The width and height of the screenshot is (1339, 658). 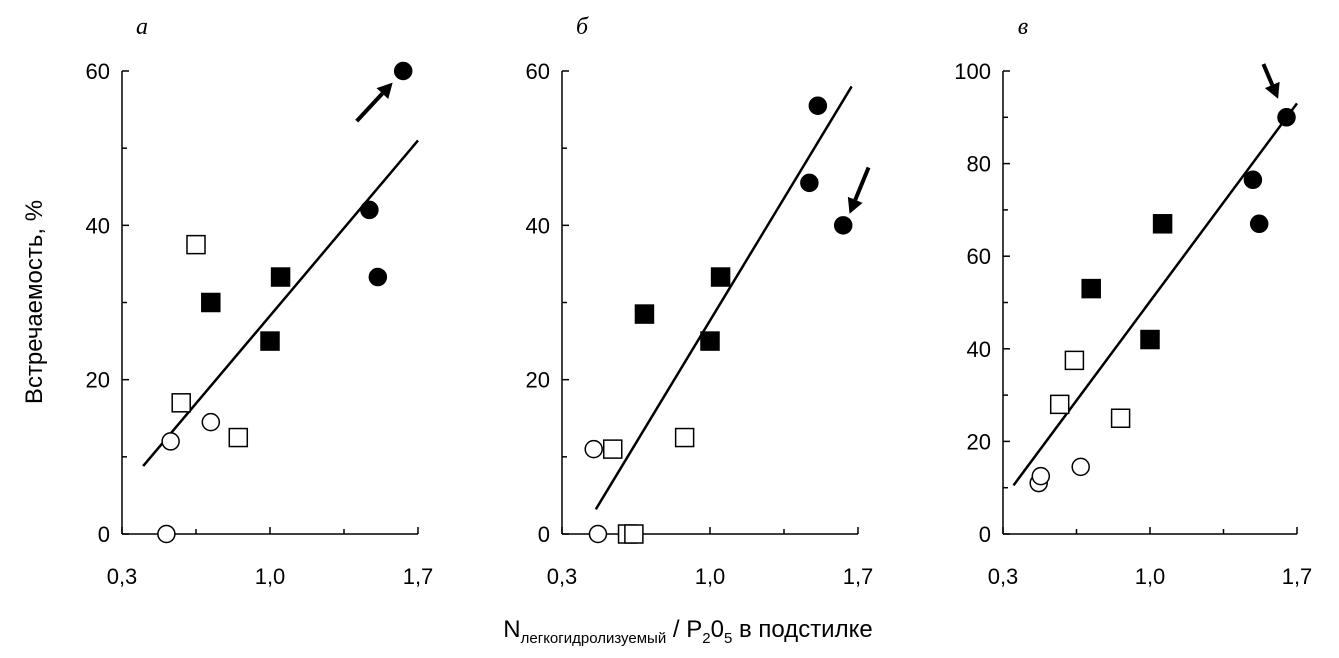 What do you see at coordinates (34, 302) in the screenshot?
I see `y-axis-label: Встречаемость, %` at bounding box center [34, 302].